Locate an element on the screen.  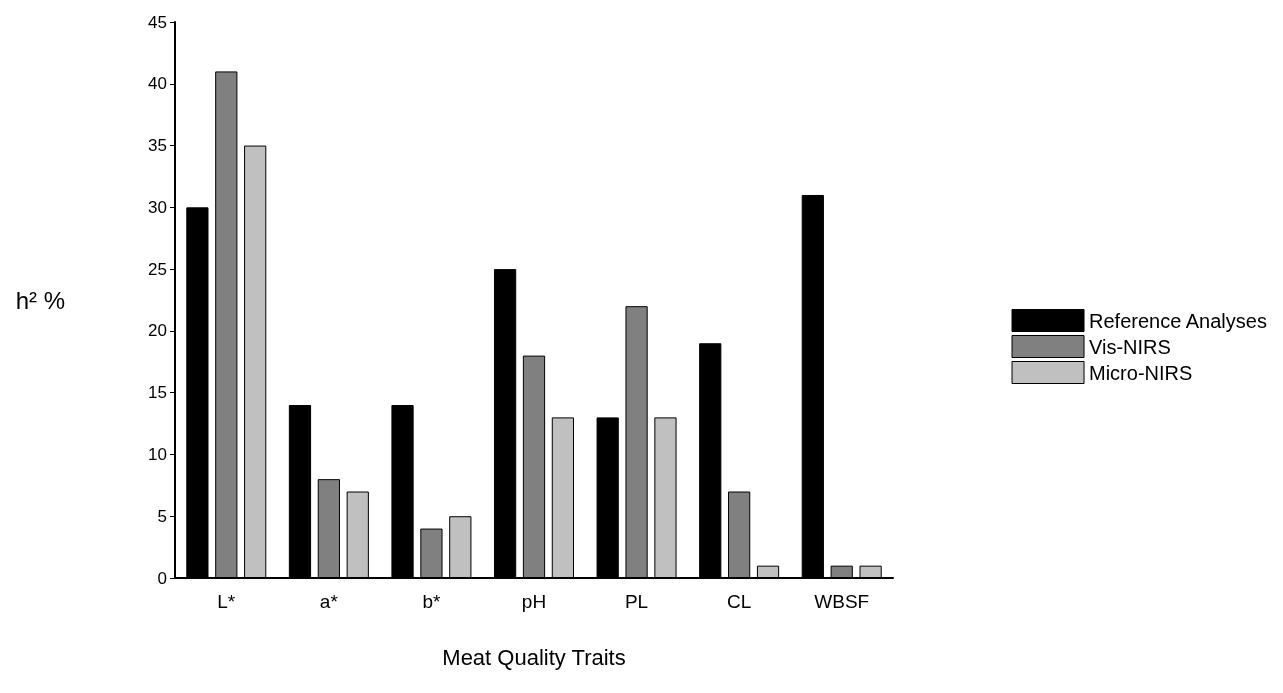
x-tick-label: pH is located at coordinates (534, 601).